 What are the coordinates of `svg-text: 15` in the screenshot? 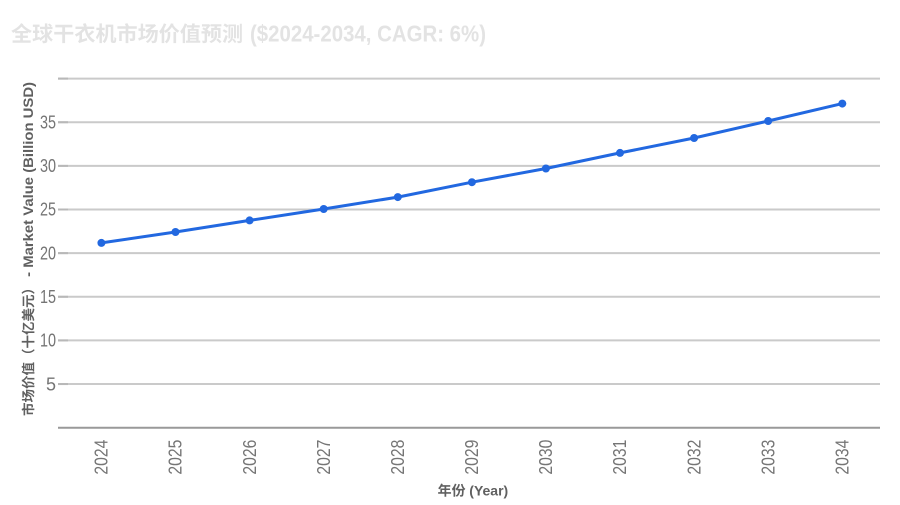 It's located at (48, 297).